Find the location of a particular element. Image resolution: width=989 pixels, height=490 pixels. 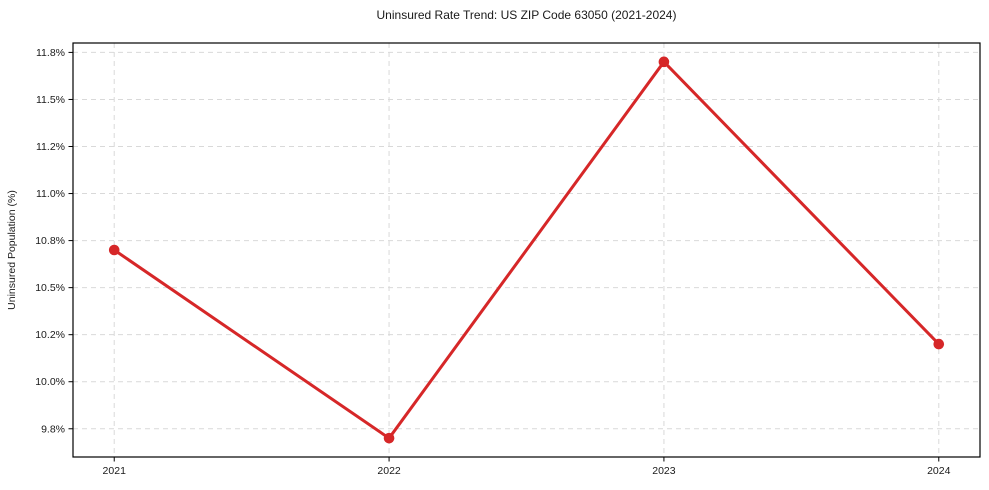

y-tick-label: 11.0% is located at coordinates (50, 194).